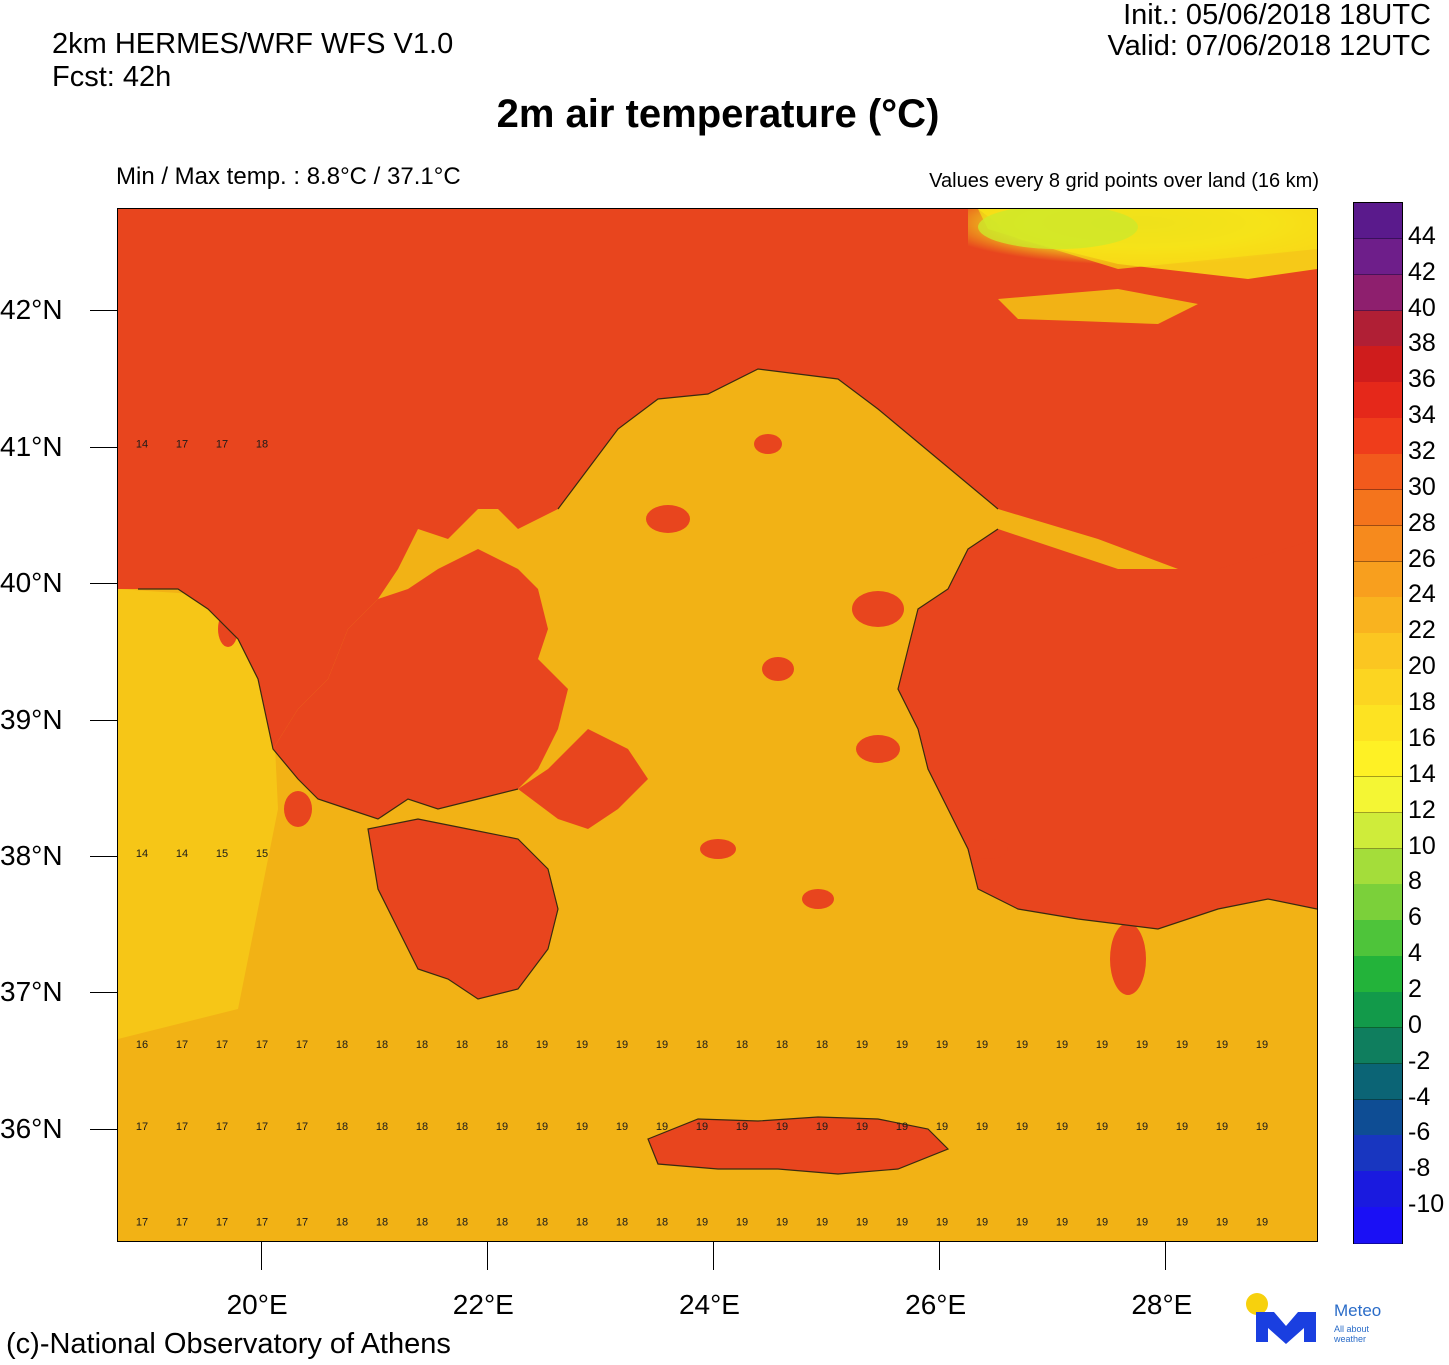 The height and width of the screenshot is (1365, 1449). I want to click on model-name: 2km HERMES/WRF WFS V1.0, so click(253, 44).